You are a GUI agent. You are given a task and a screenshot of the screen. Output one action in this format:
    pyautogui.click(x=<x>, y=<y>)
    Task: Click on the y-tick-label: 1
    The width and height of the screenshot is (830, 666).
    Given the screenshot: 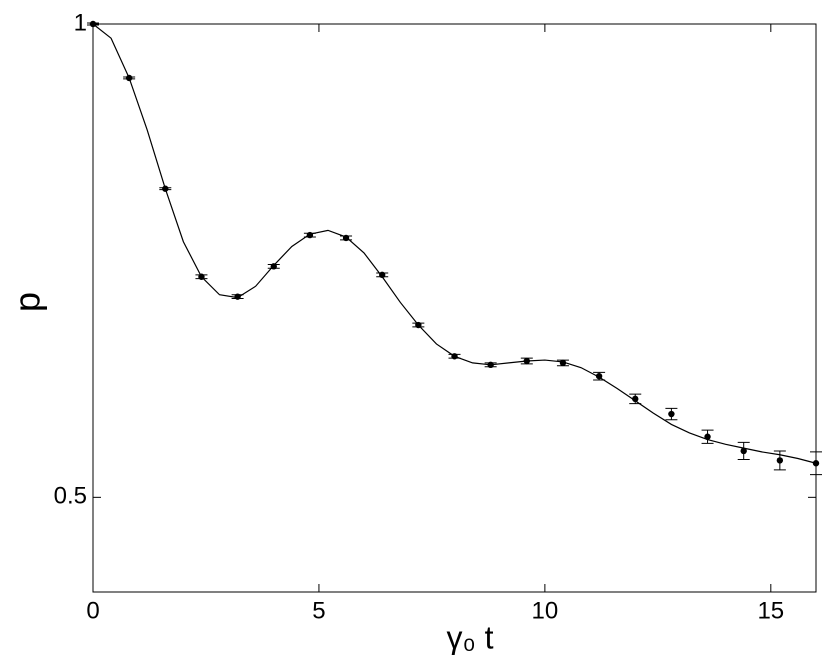 What is the action you would take?
    pyautogui.click(x=80, y=22)
    